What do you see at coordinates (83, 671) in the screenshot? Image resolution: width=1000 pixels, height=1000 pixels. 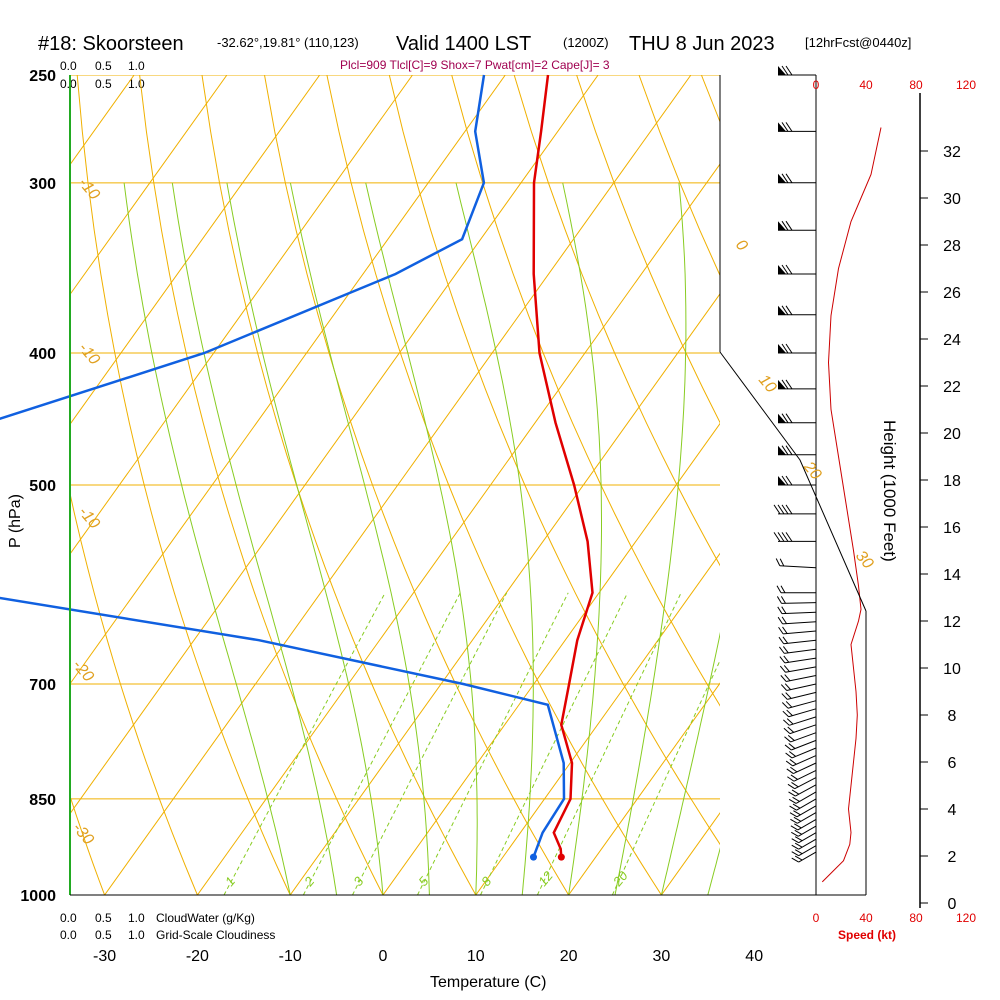 I see `isotherm-label: -20` at bounding box center [83, 671].